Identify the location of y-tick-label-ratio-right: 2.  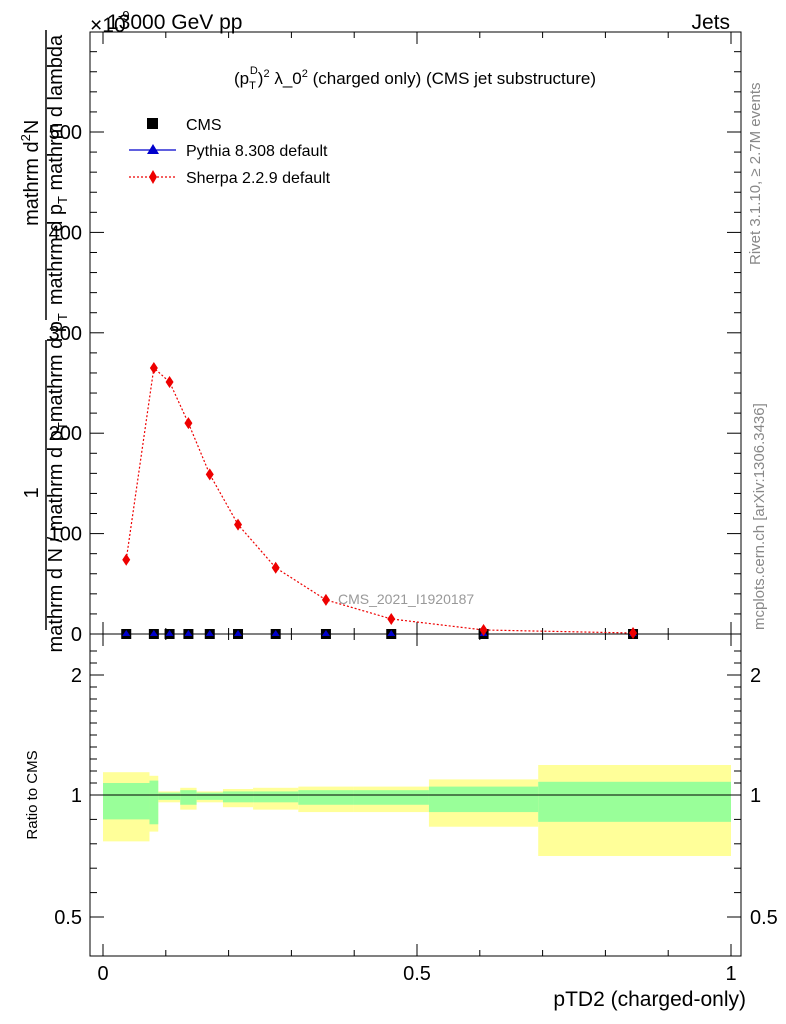
(755, 676).